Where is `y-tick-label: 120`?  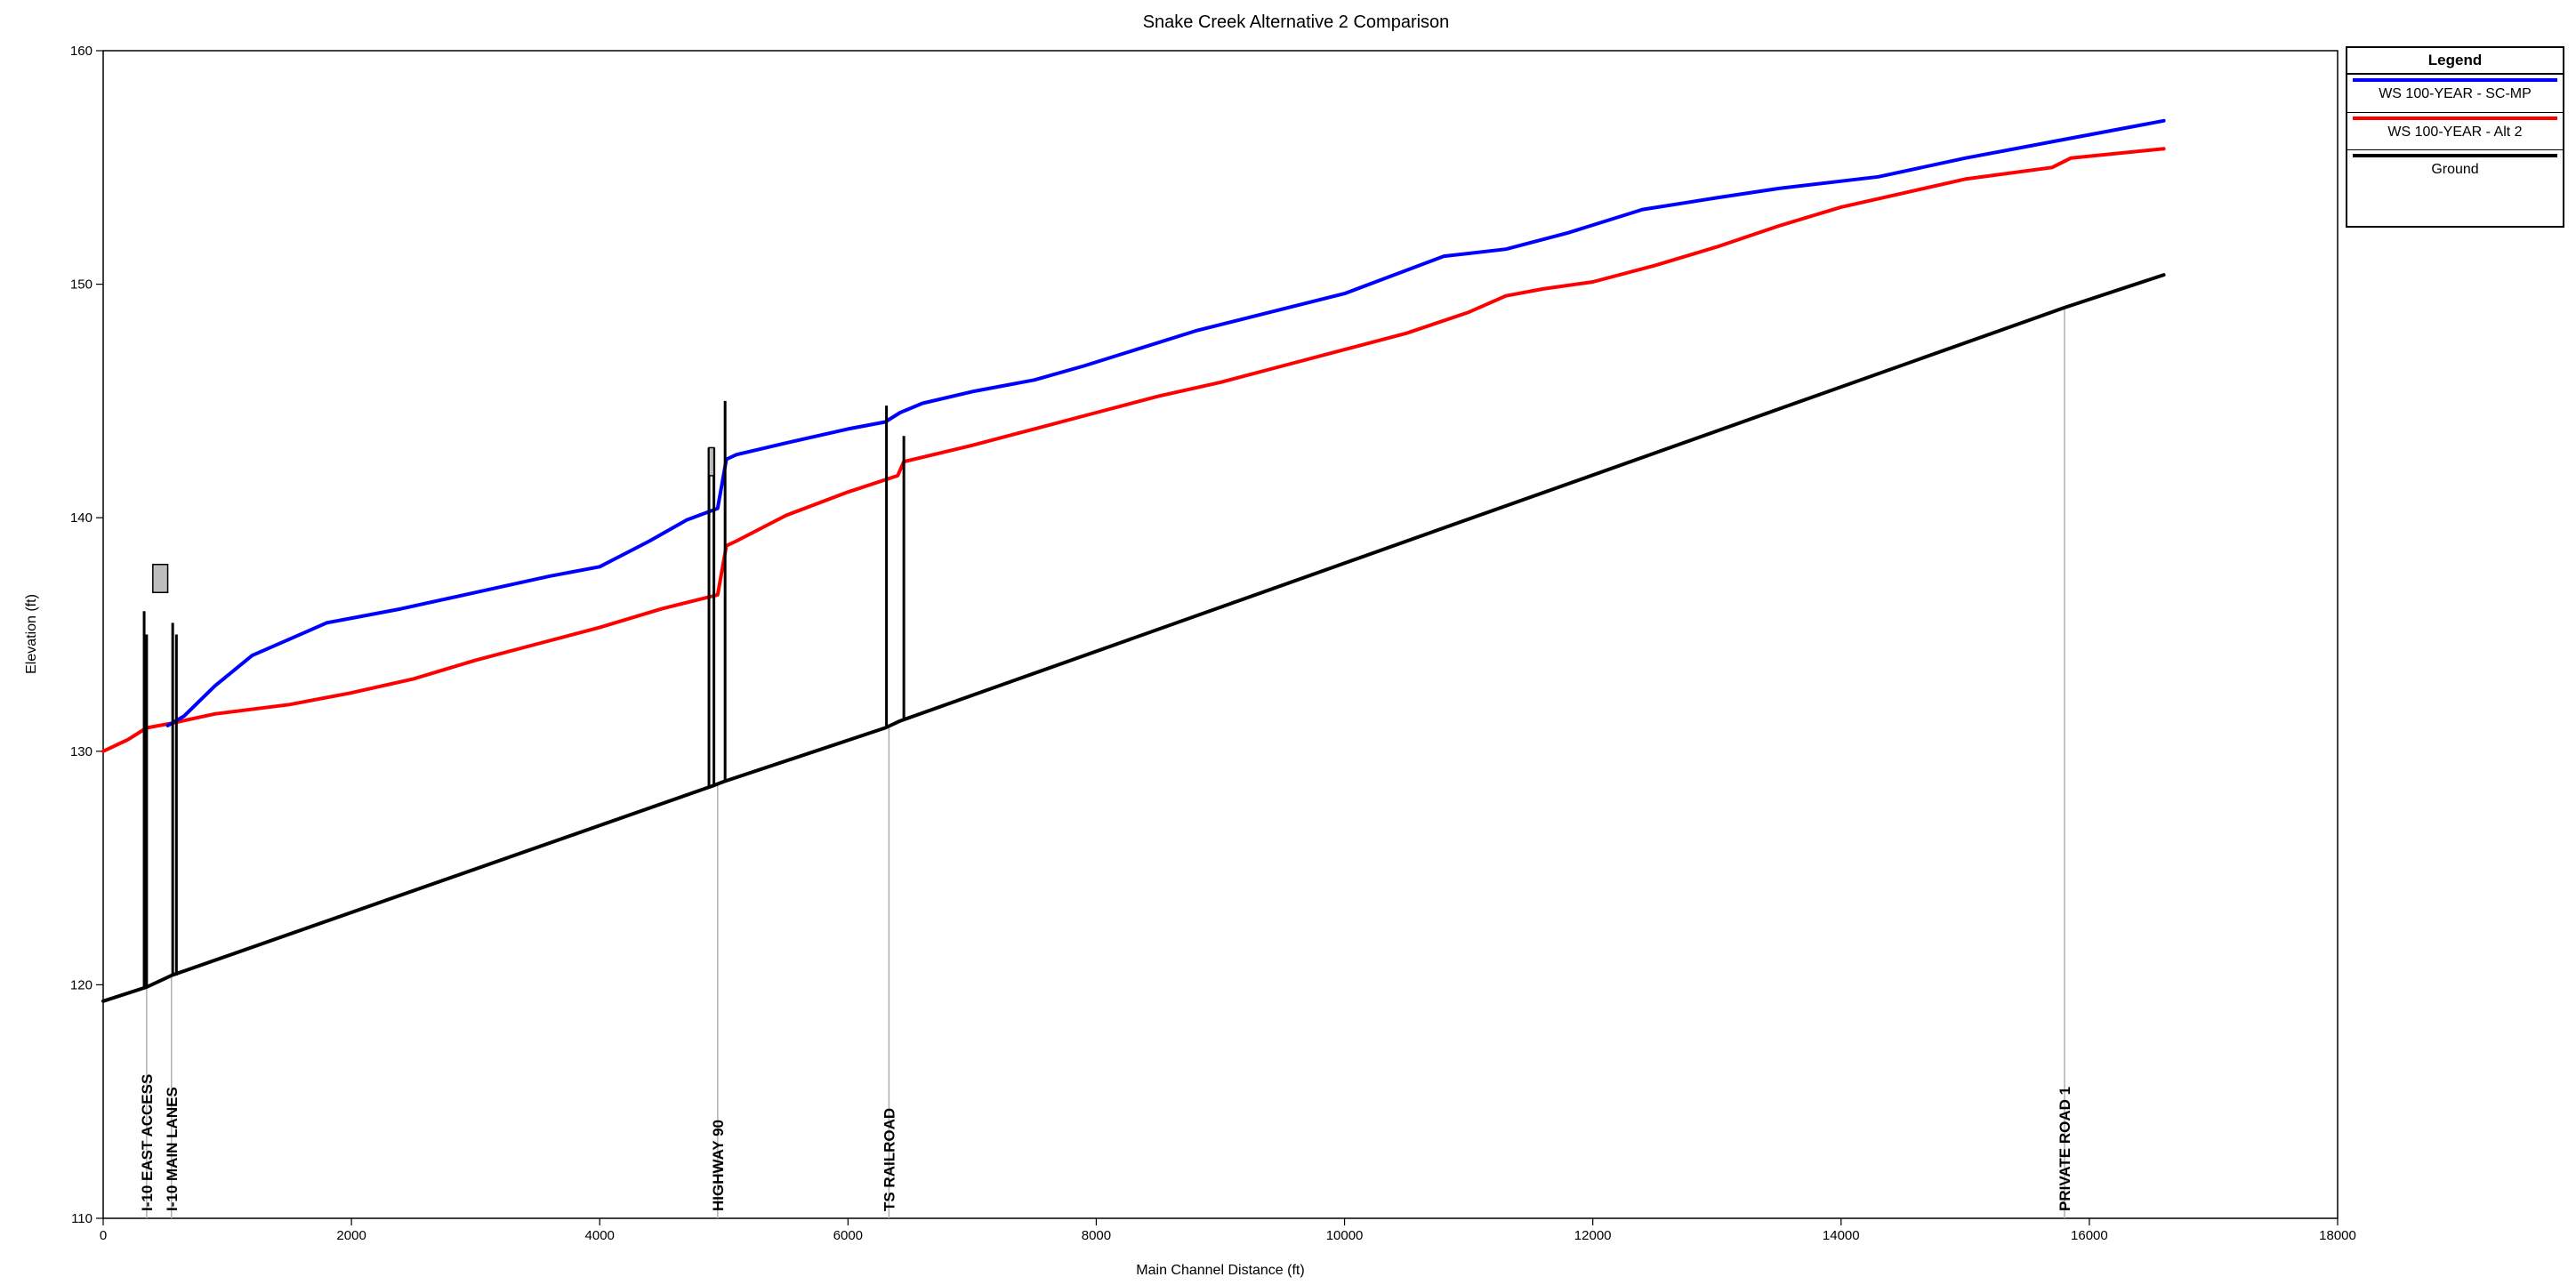
y-tick-label: 120 is located at coordinates (81, 984).